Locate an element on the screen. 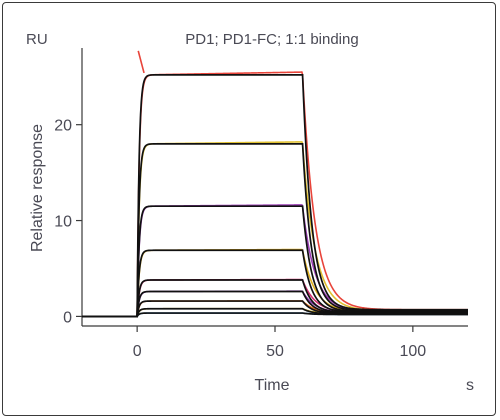  y-ticks: 0 10 20 is located at coordinates (68, 222).